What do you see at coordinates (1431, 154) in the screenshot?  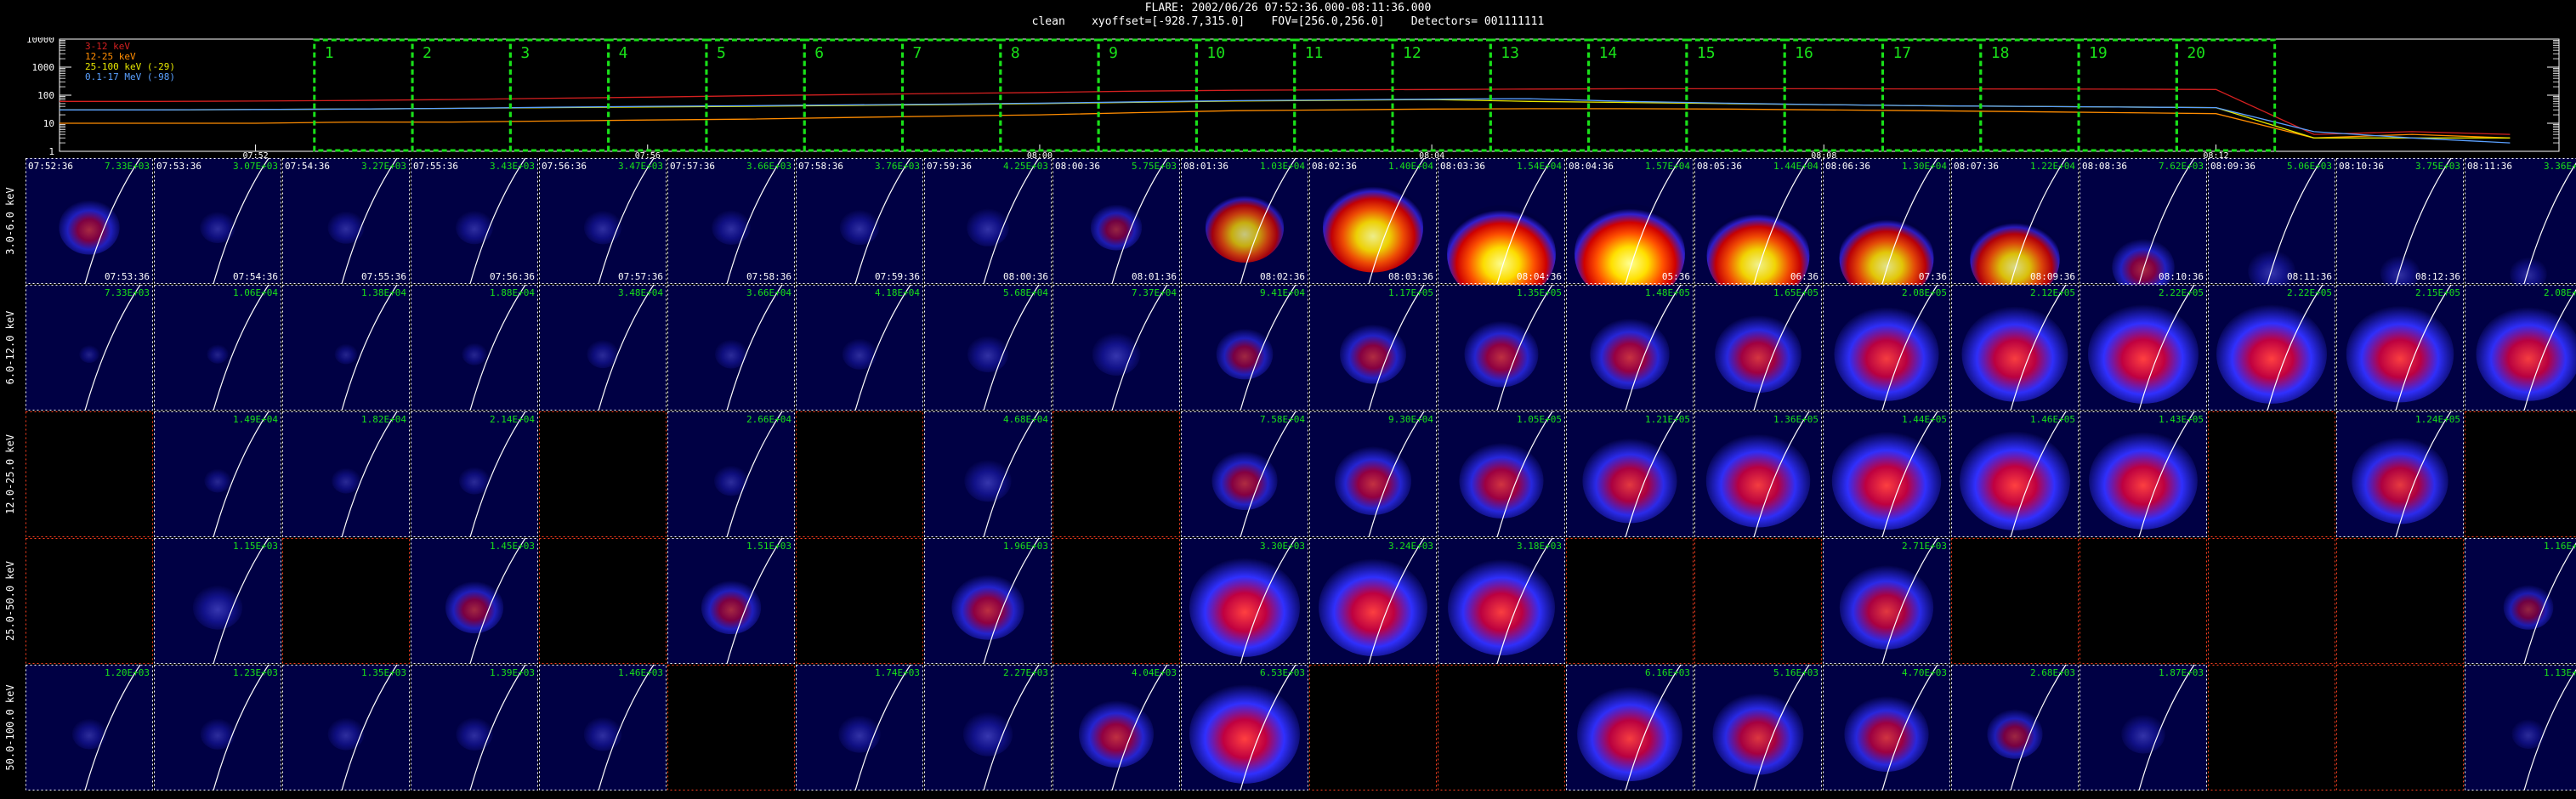 I see `x-tick-label: 08:04` at bounding box center [1431, 154].